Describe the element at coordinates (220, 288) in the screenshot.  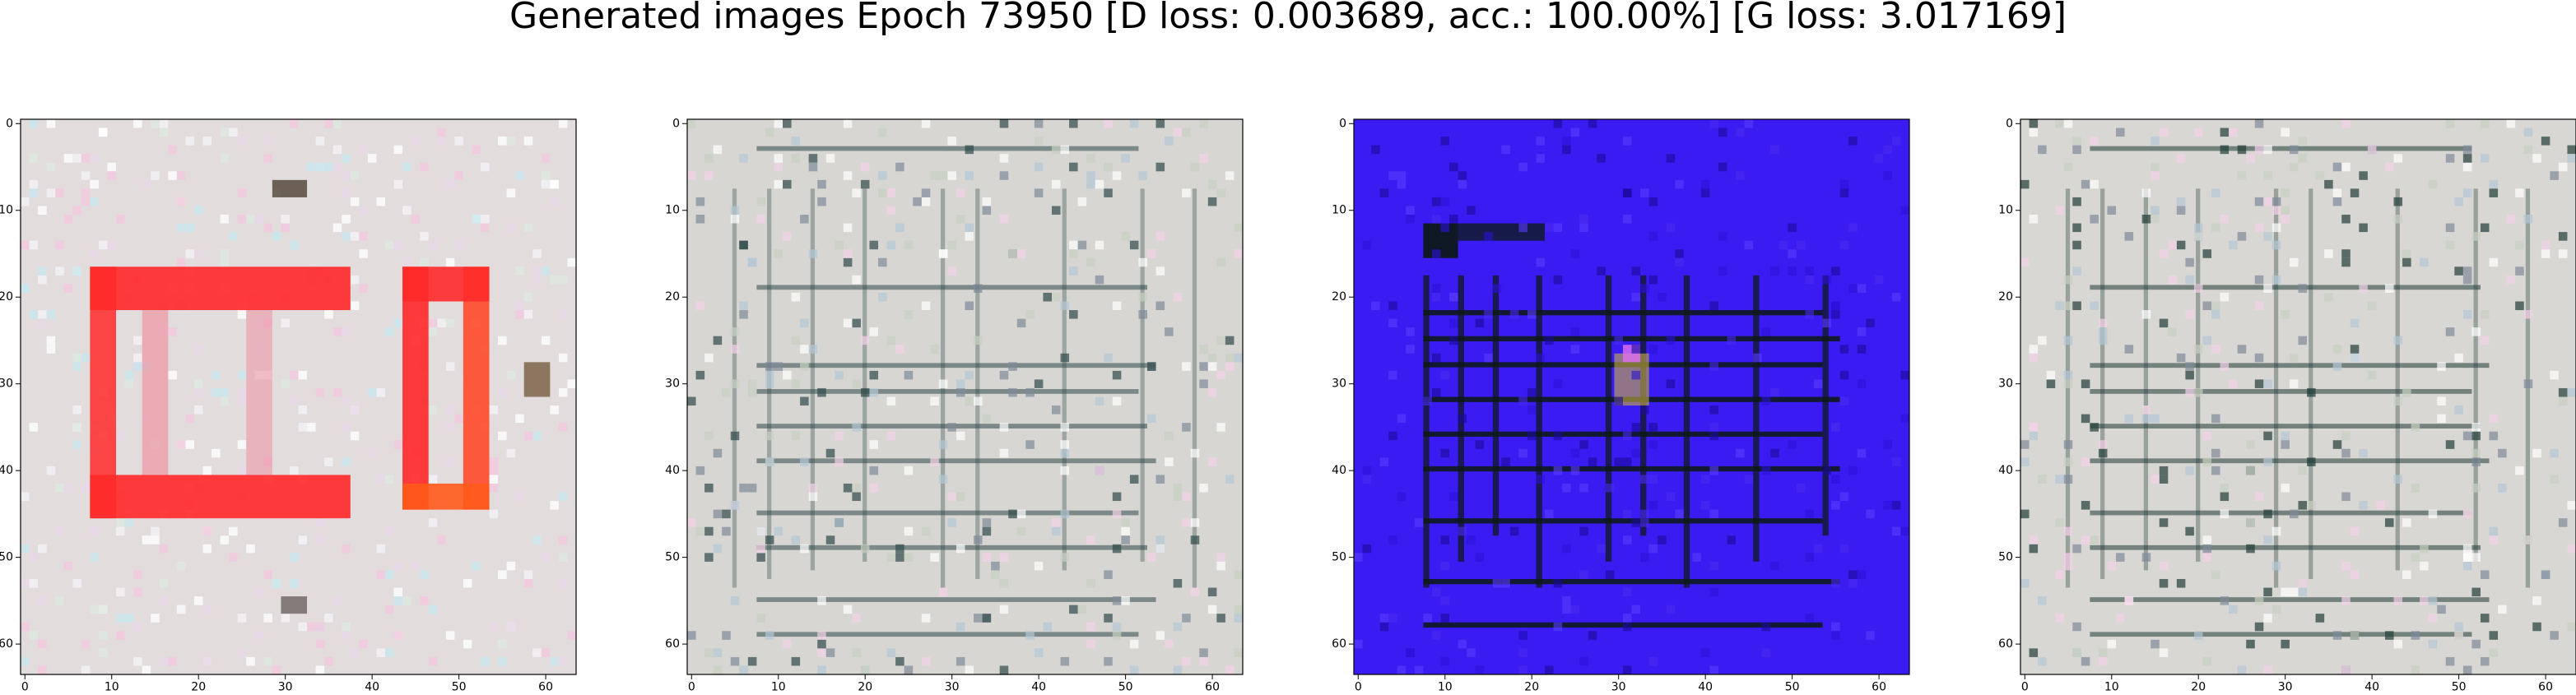
I see `red-region` at that location.